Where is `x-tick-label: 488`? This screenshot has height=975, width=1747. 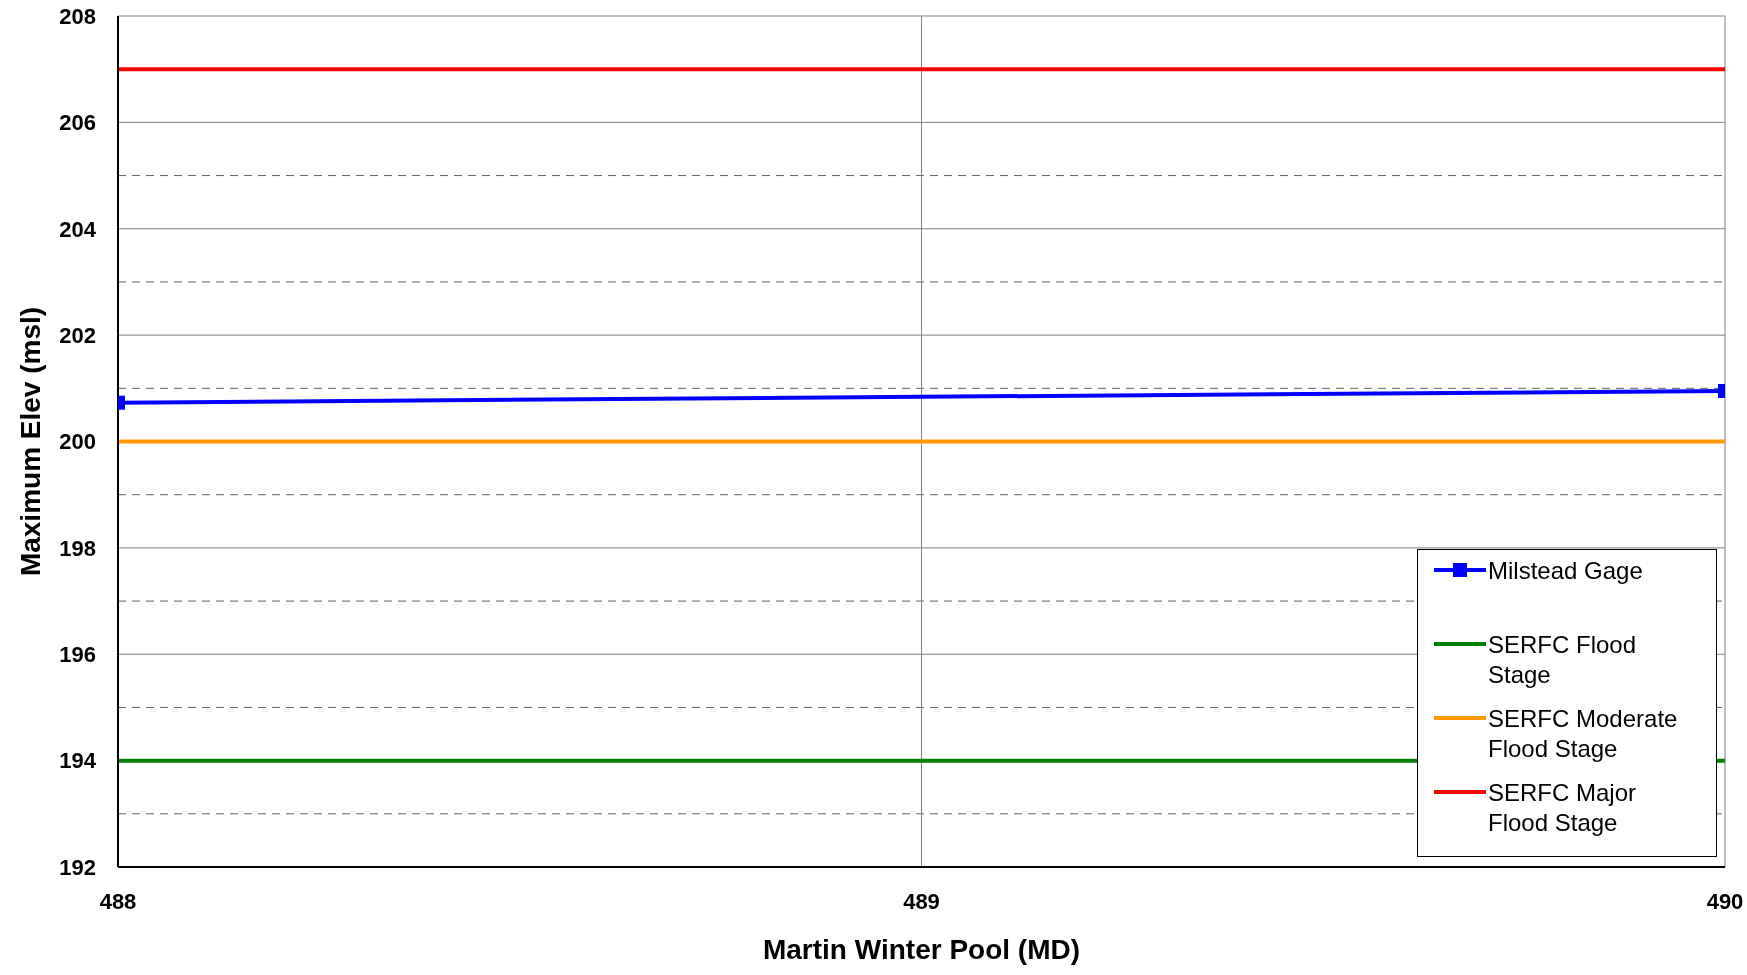
x-tick-label: 488 is located at coordinates (118, 901).